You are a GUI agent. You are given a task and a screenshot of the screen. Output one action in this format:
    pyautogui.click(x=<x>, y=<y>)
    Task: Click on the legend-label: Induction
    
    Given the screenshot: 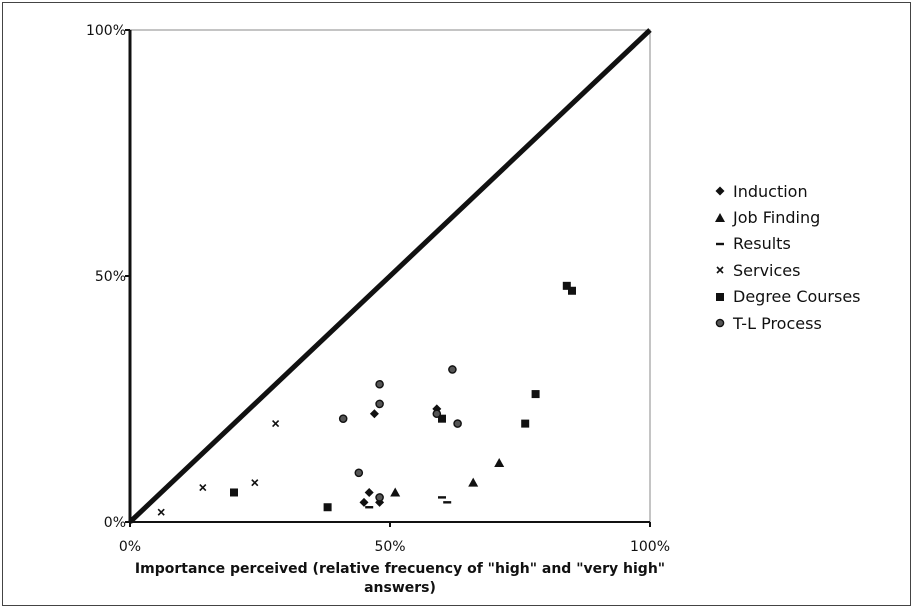 What is the action you would take?
    pyautogui.click(x=770, y=191)
    